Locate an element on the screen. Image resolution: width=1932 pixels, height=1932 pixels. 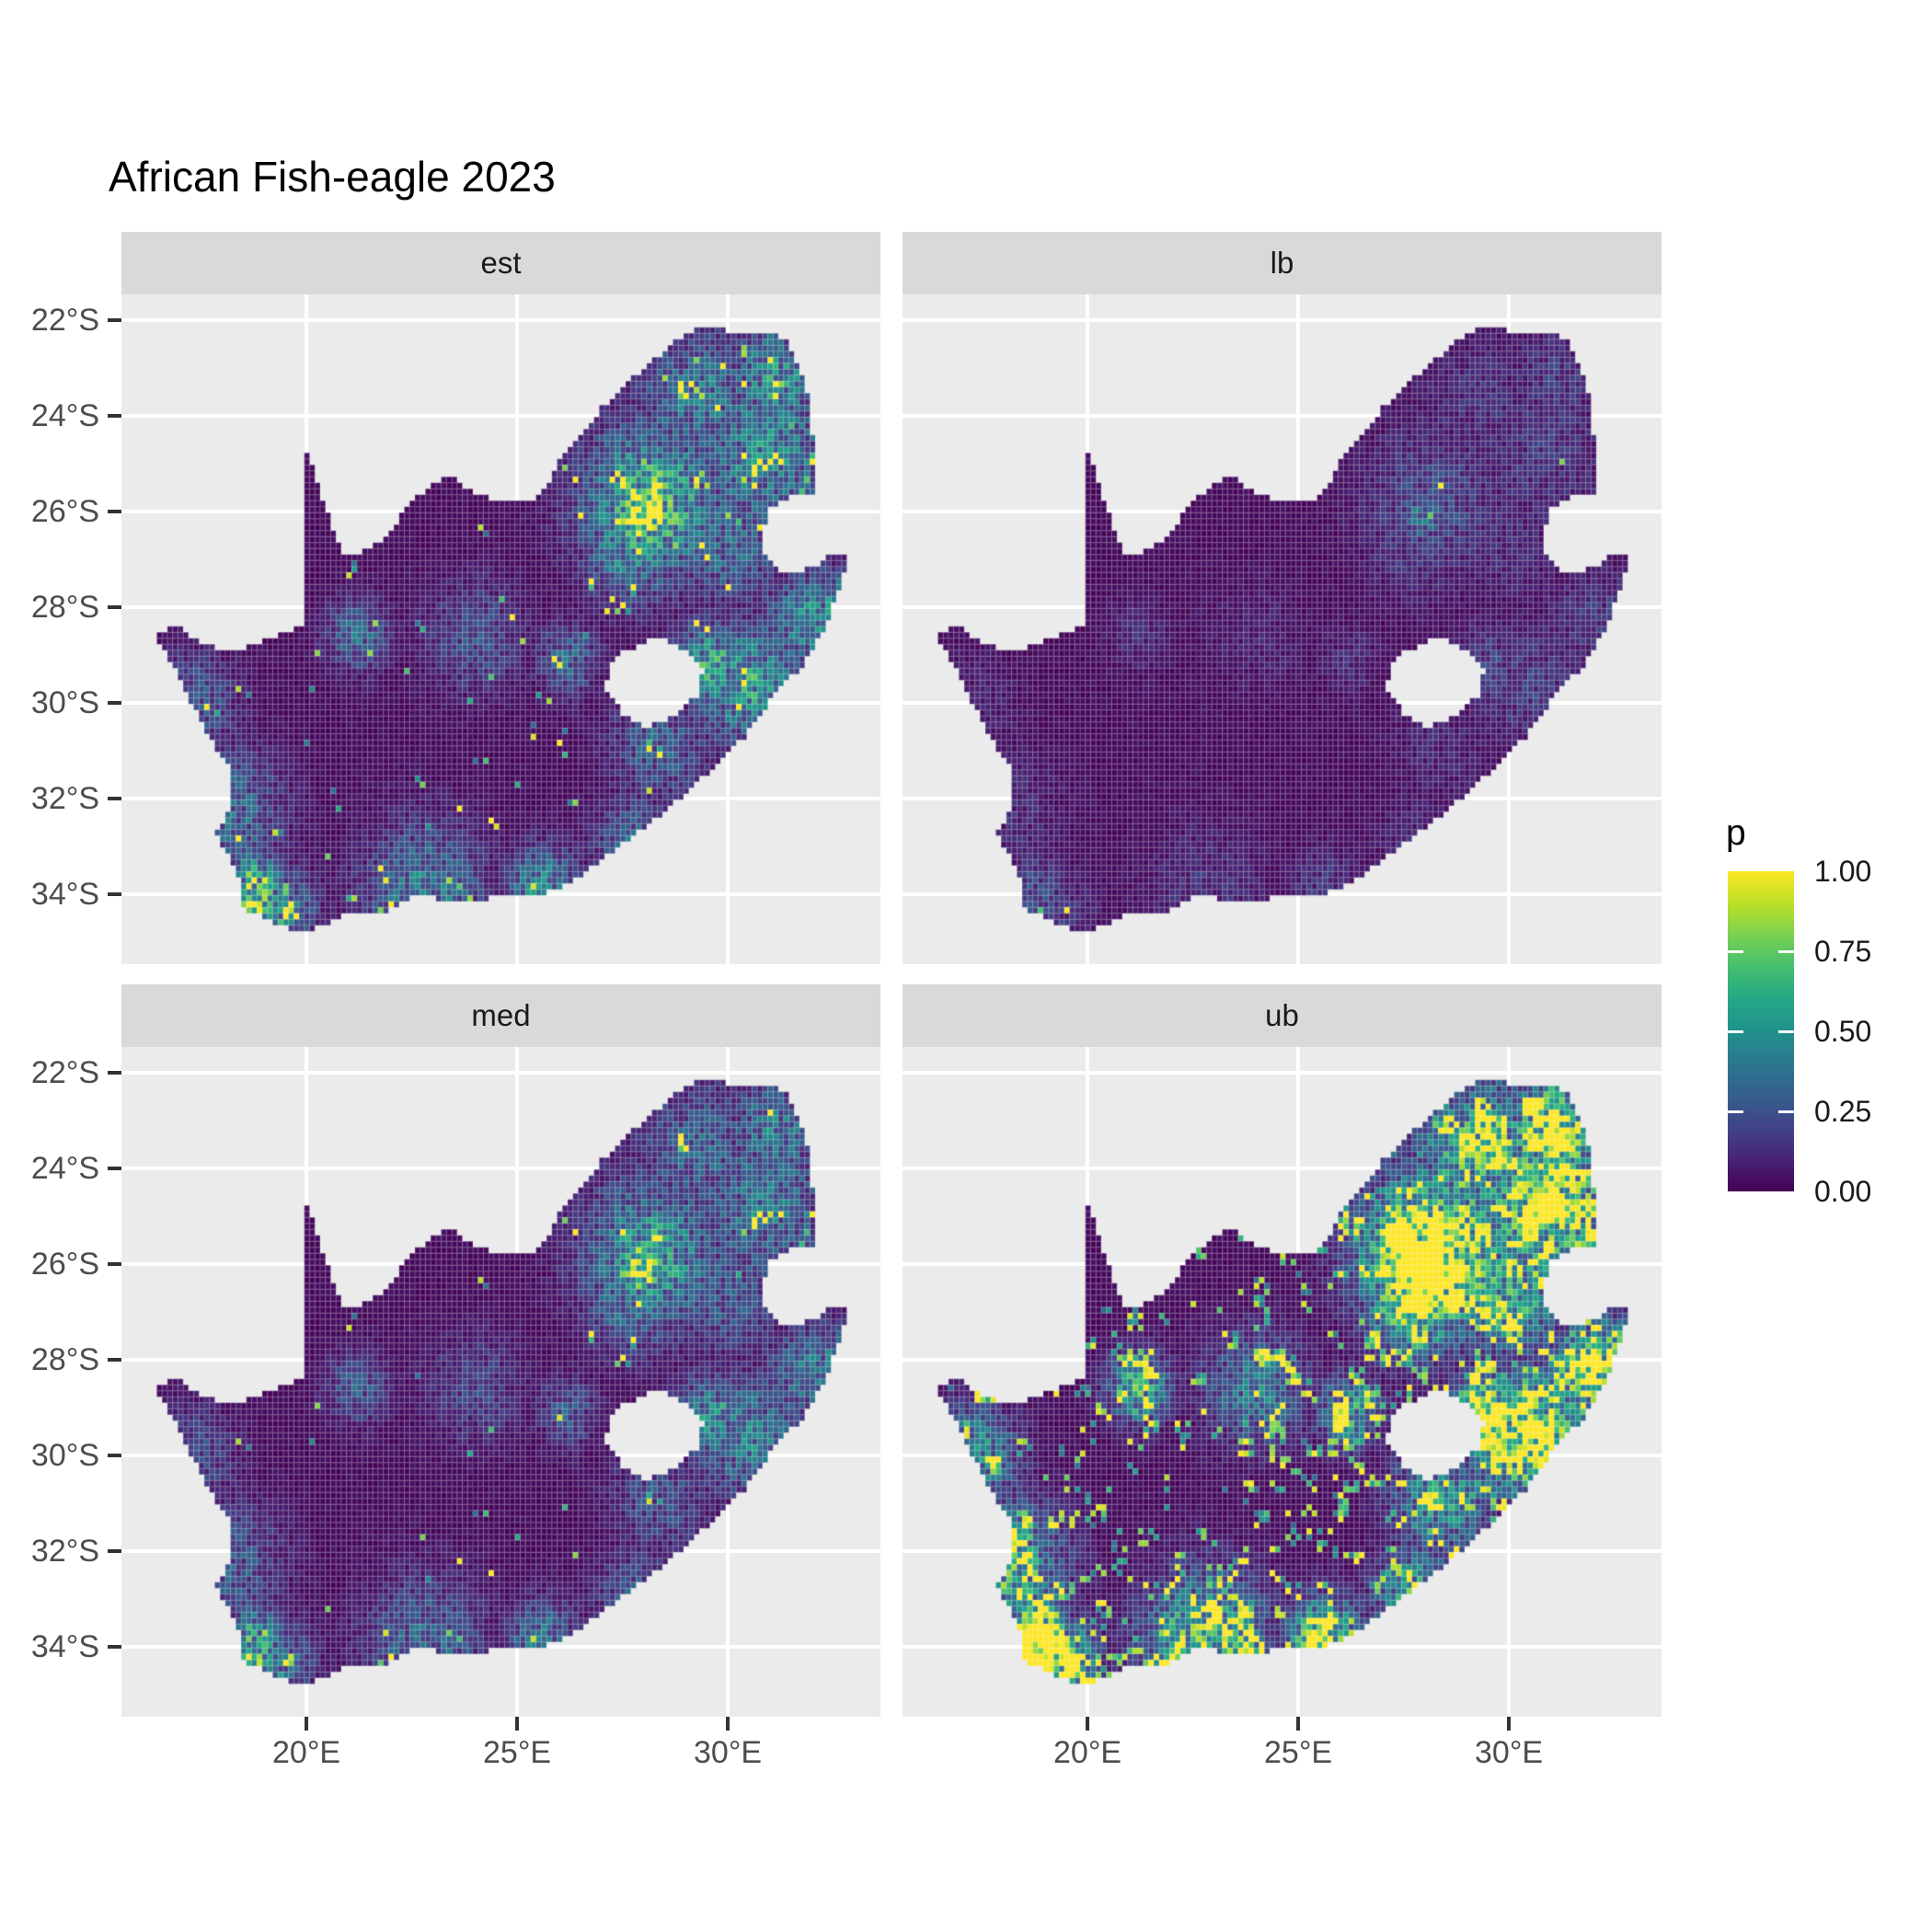
facet-med: med is located at coordinates (500, 1350).